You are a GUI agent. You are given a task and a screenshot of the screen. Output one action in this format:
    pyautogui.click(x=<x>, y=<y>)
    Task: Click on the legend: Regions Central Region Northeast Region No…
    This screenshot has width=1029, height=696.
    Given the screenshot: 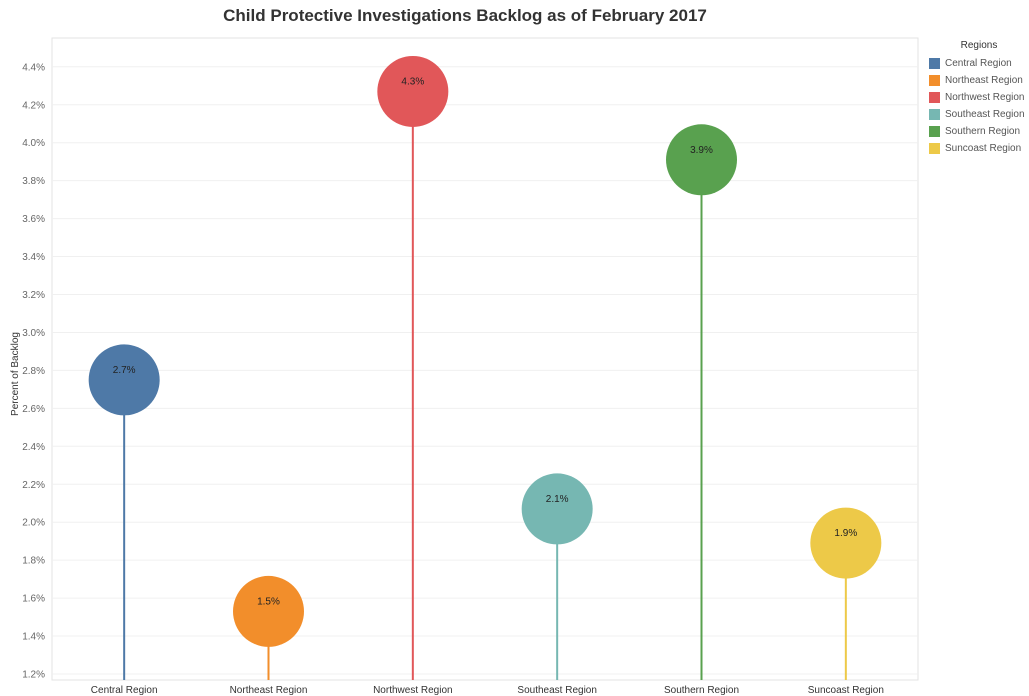 What is the action you would take?
    pyautogui.click(x=979, y=98)
    